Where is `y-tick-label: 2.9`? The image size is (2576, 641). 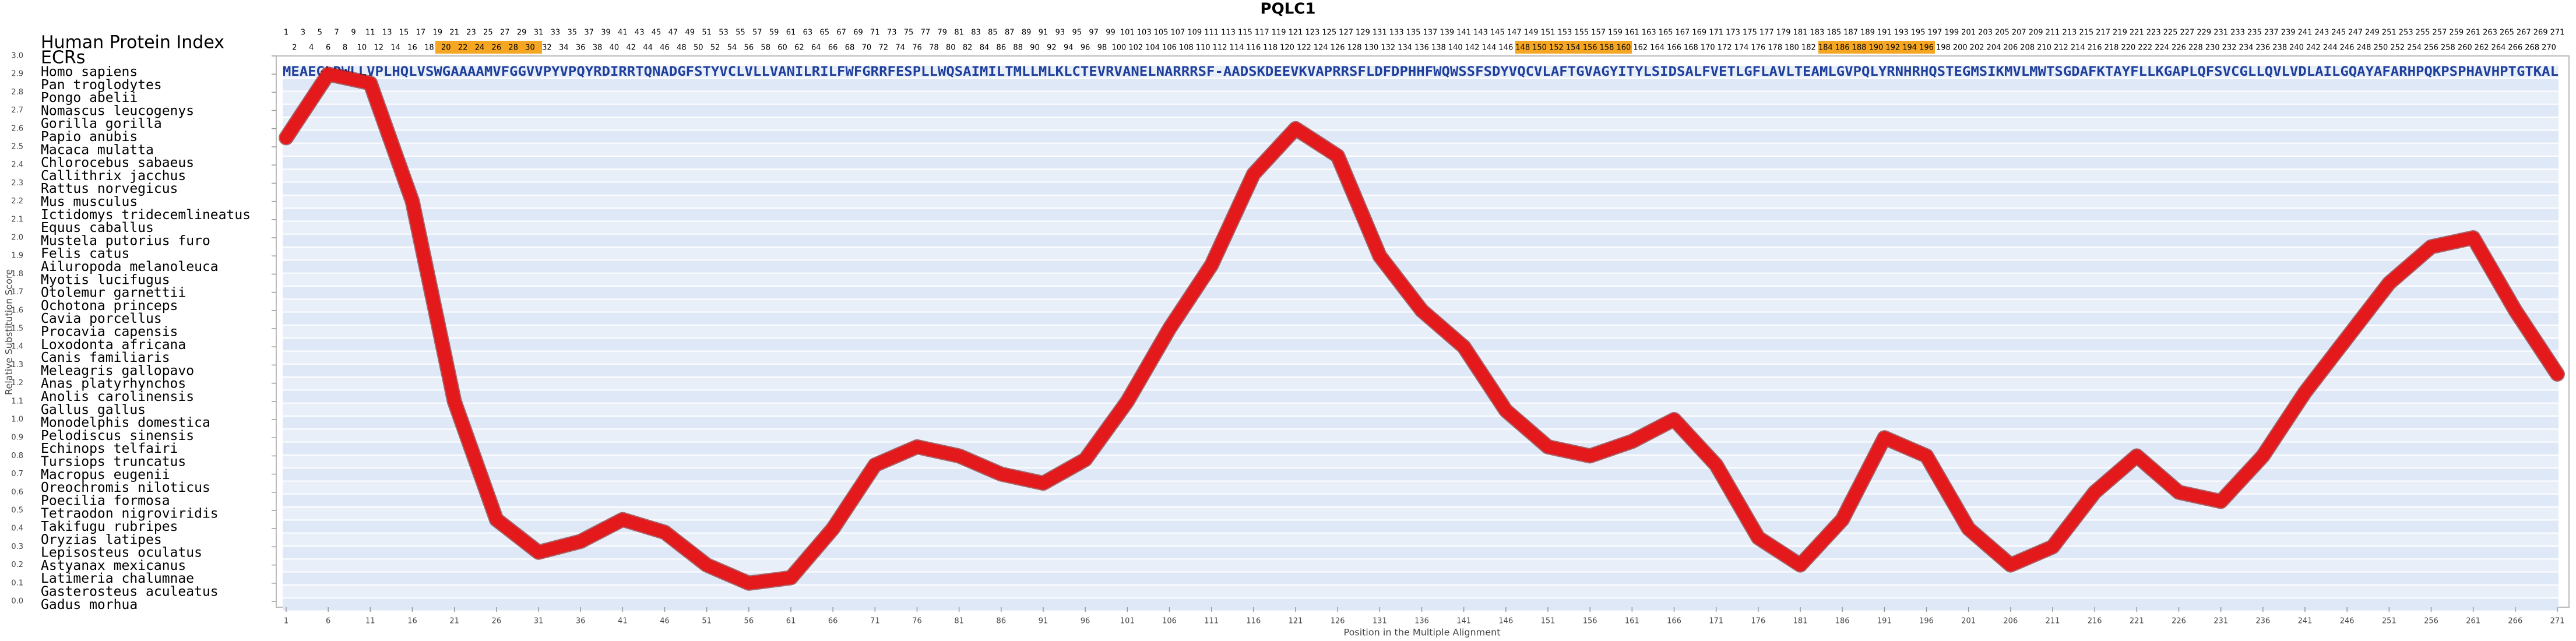 y-tick-label: 2.9 is located at coordinates (17, 74).